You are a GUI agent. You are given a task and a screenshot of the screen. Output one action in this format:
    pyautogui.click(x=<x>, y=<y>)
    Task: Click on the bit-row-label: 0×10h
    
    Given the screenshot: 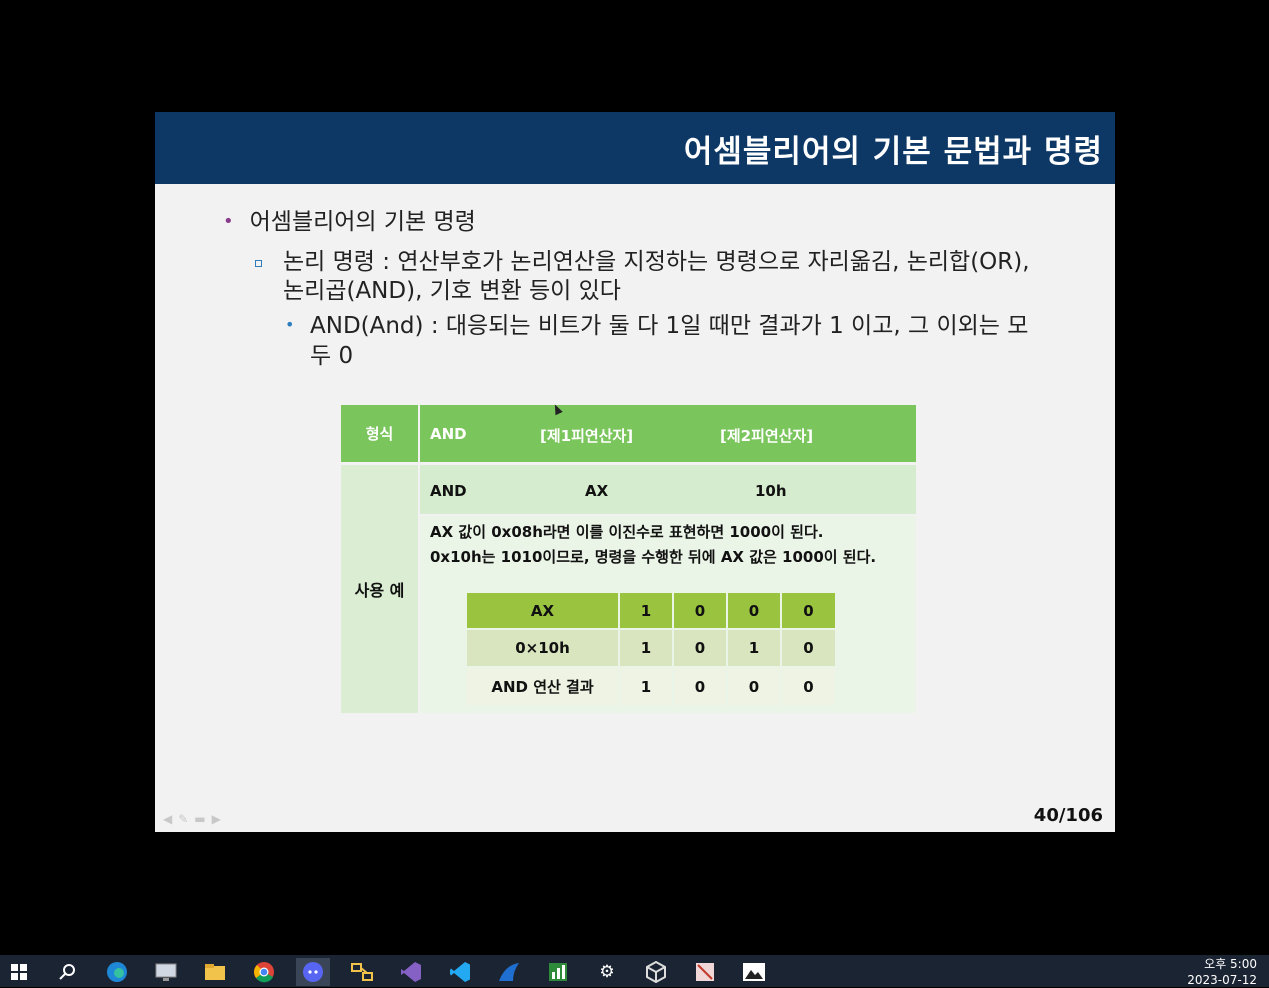 What is the action you would take?
    pyautogui.click(x=542, y=648)
    